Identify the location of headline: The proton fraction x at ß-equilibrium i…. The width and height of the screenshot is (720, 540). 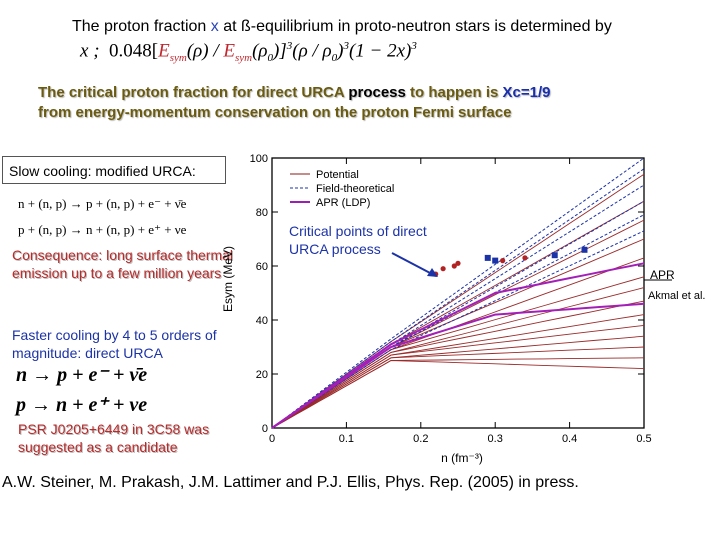
(342, 26).